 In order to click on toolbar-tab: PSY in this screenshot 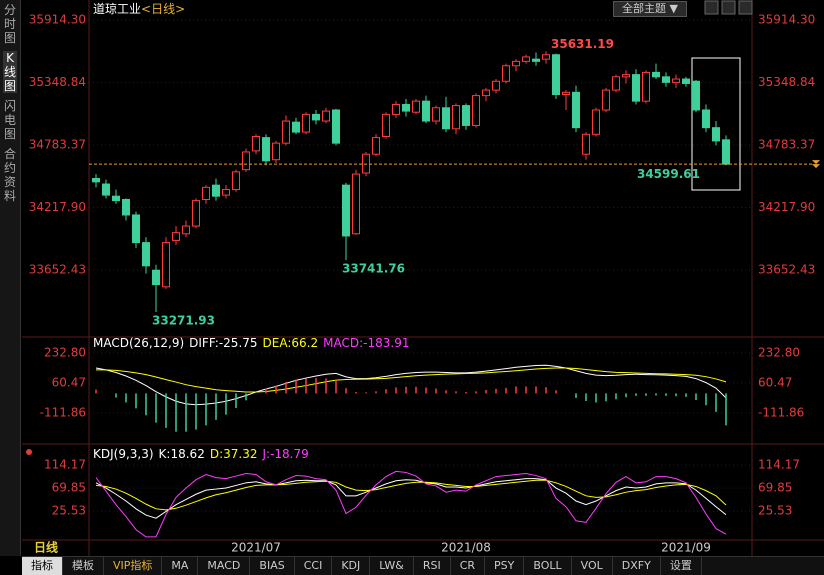, I will do `click(505, 566)`.